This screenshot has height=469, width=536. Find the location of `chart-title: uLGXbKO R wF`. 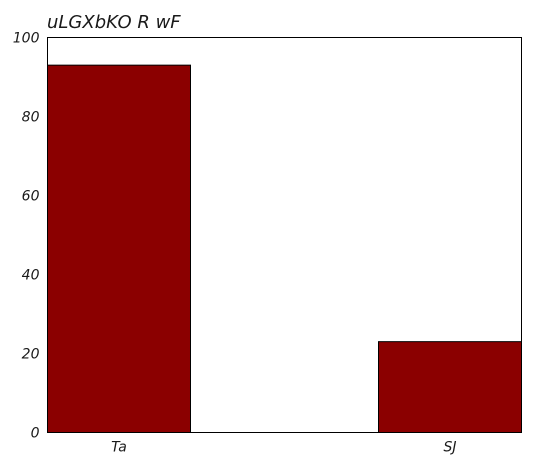

chart-title: uLGXbKO R wF is located at coordinates (114, 22).